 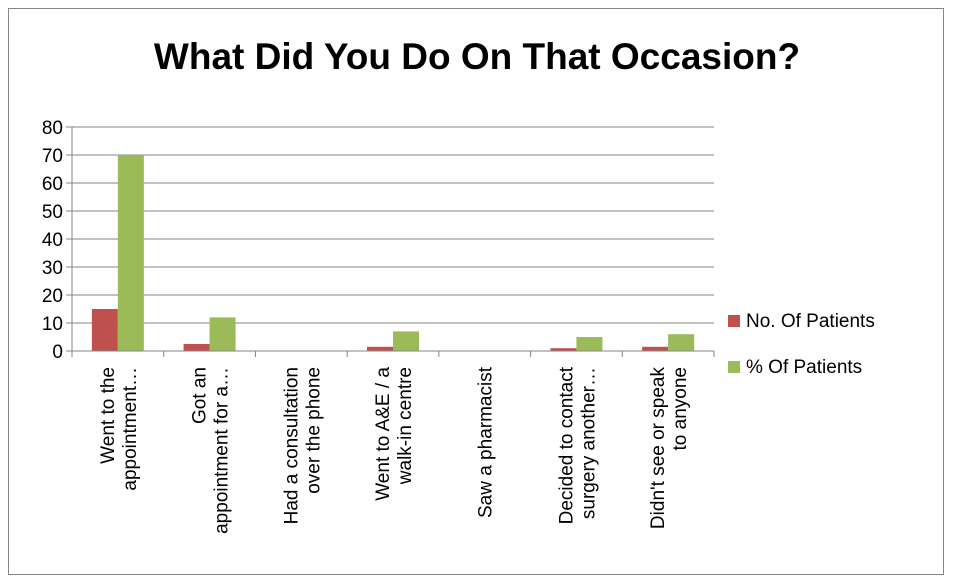 I want to click on legend-label: % Of Patients, so click(x=804, y=367).